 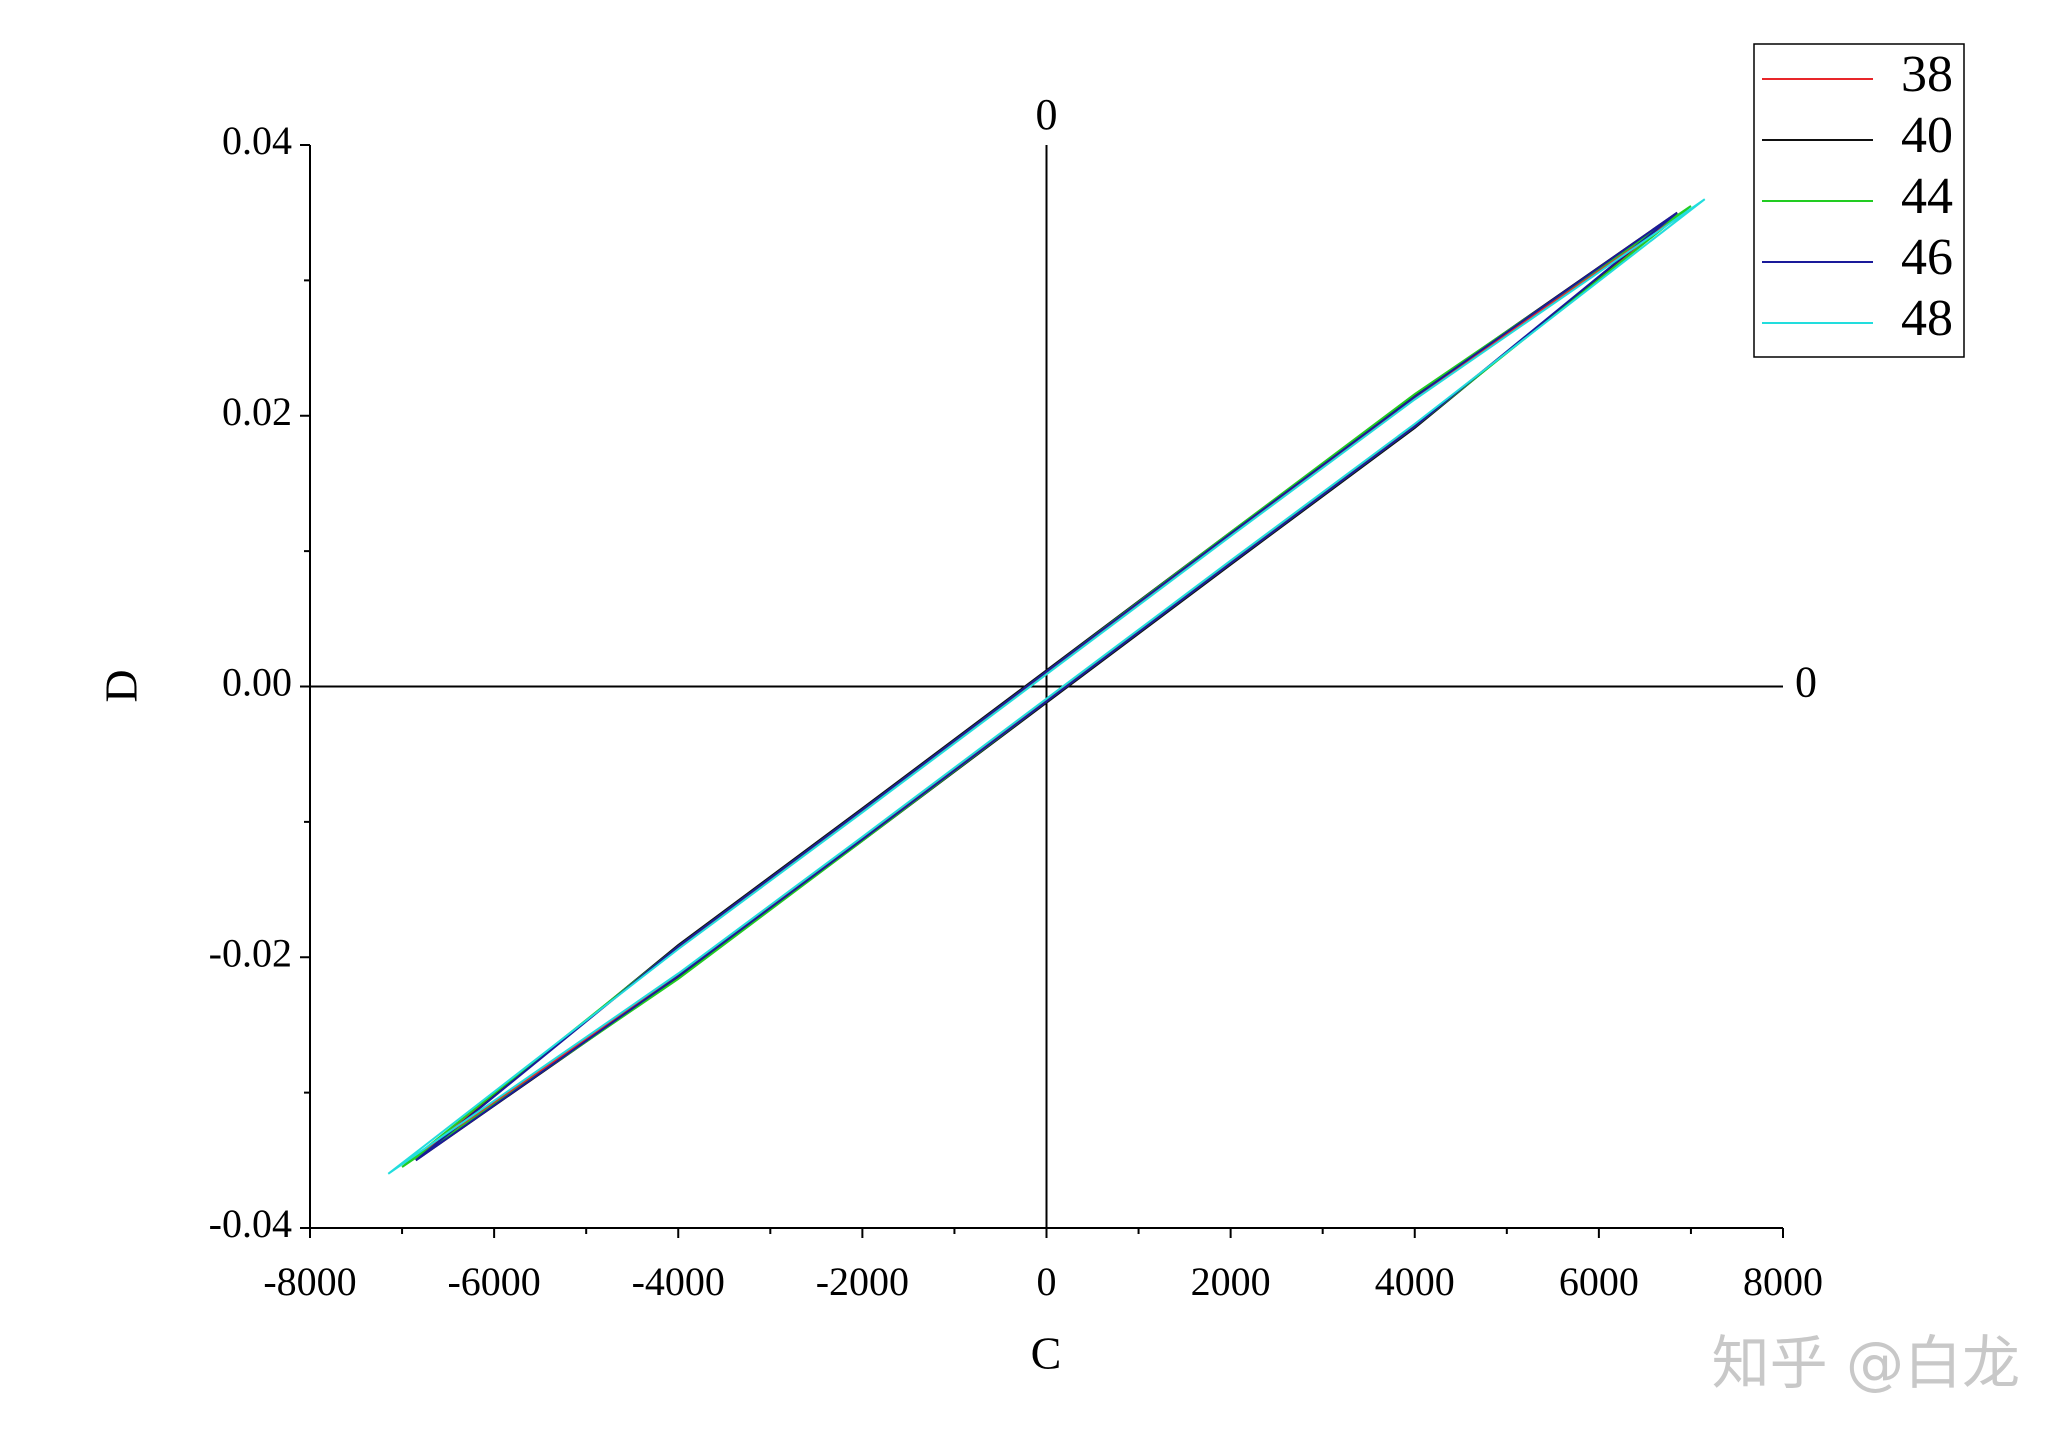 I want to click on x-tick-label: -6000, so click(x=493, y=1281).